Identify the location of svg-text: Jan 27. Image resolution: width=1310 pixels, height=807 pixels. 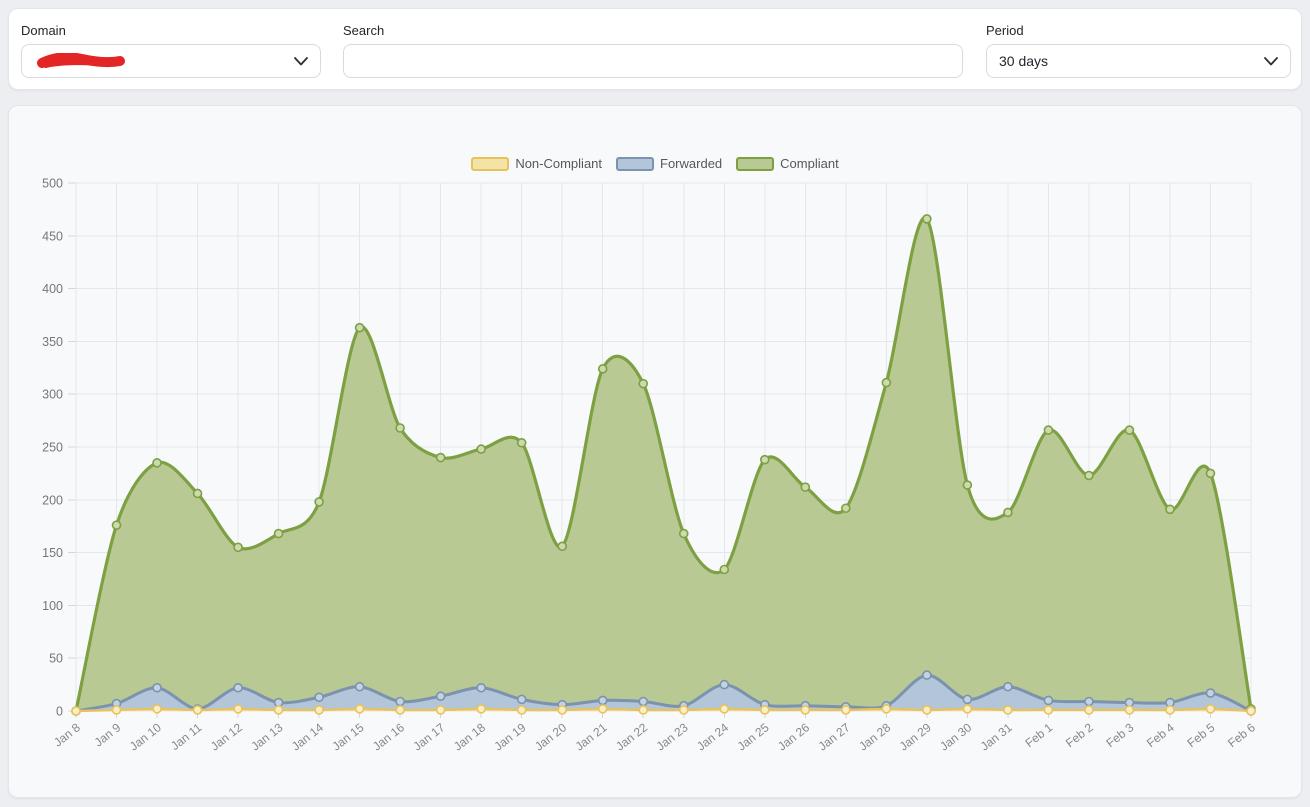
(834, 736).